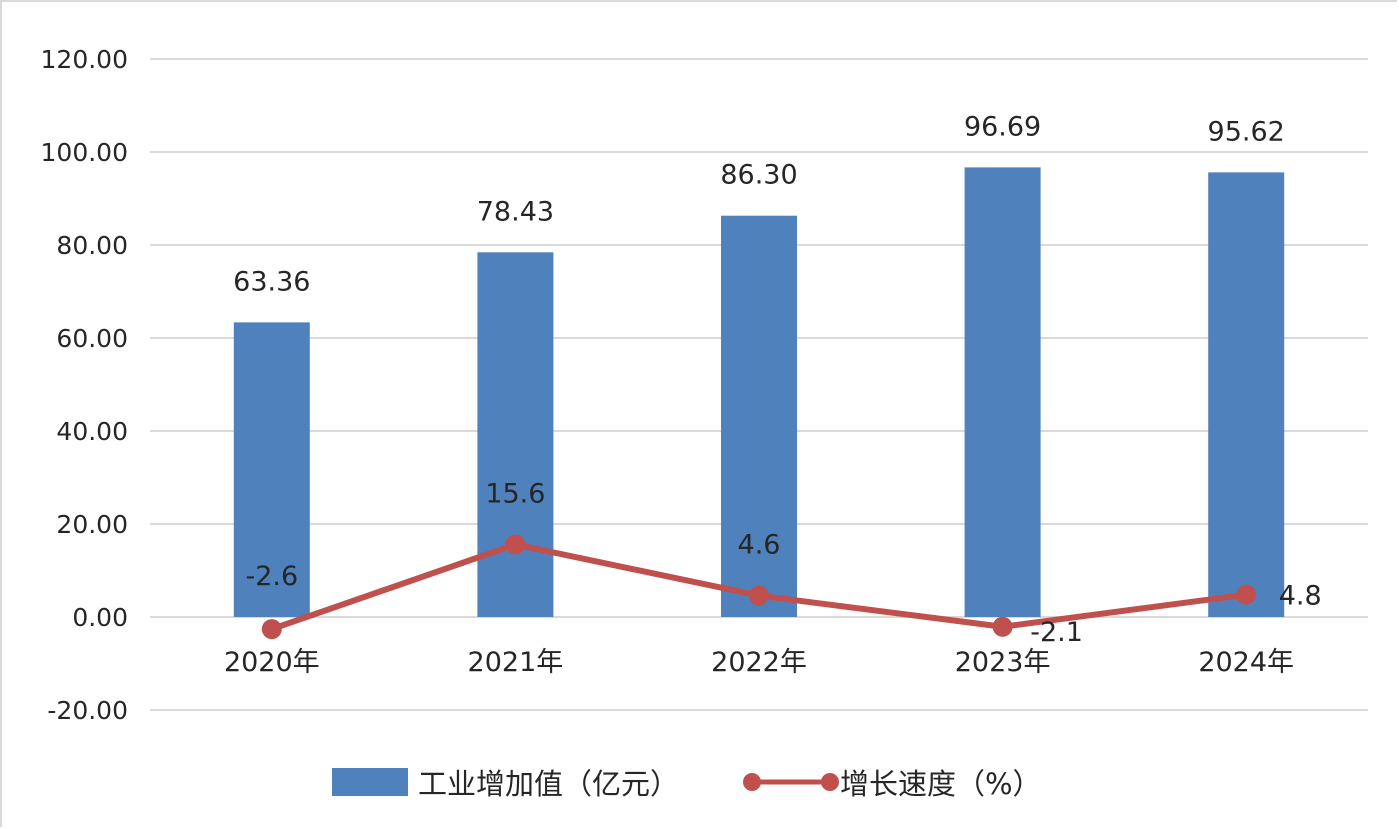 The height and width of the screenshot is (829, 1399). I want to click on x-axis-categories: 2020年 2021年 2022年 2023年 2024年, so click(759, 662).